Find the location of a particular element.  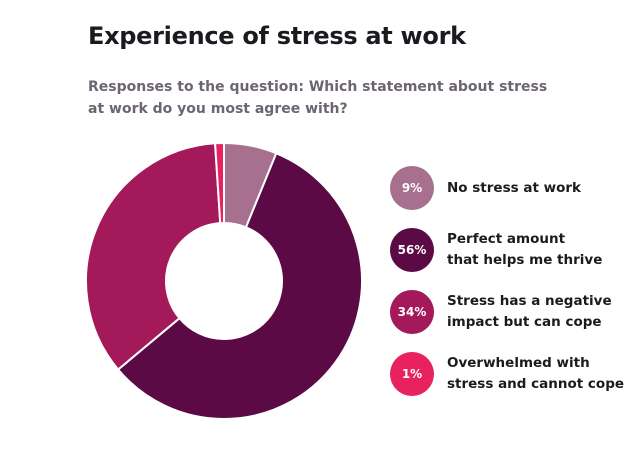

legend-badge: 1% is located at coordinates (412, 374).